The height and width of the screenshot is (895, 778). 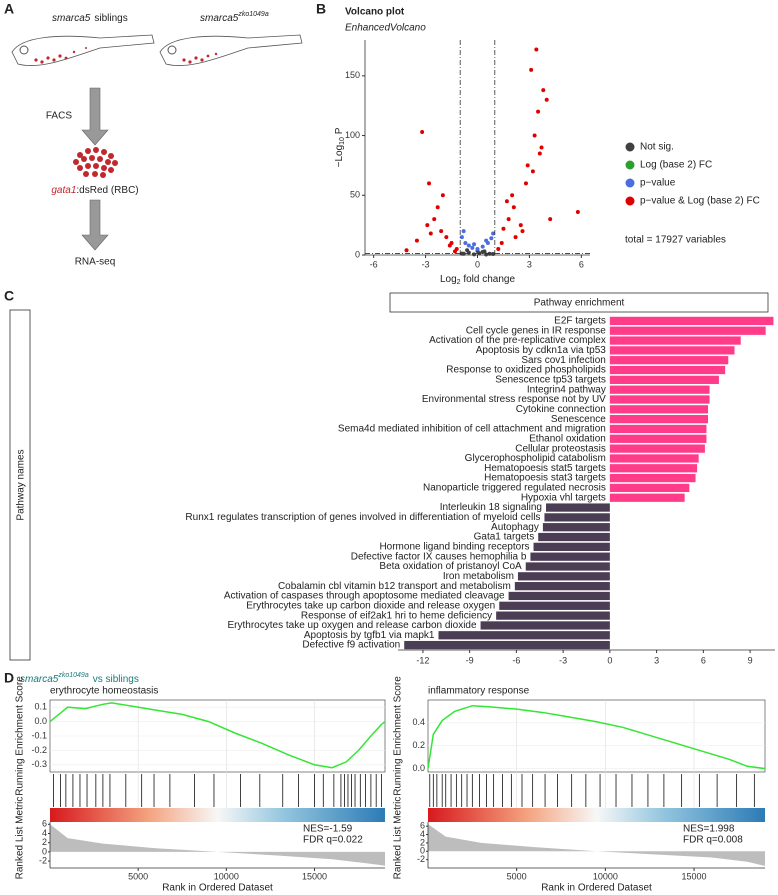 I want to click on rest: vs siblings, so click(x=116, y=679).